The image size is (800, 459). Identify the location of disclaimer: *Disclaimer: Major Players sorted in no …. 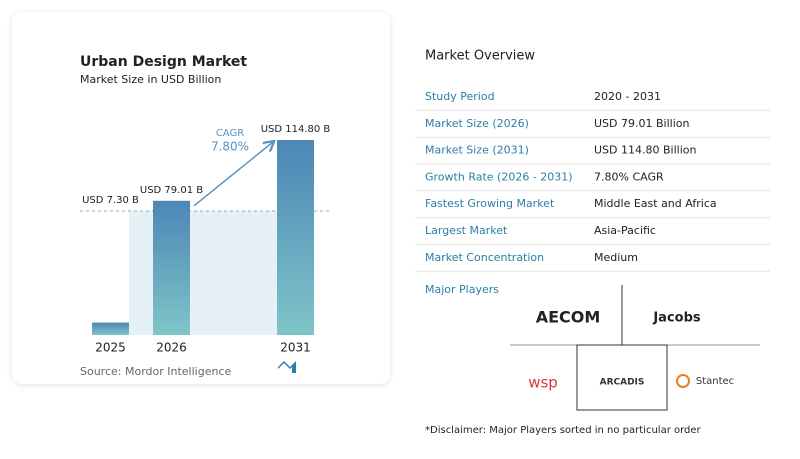
(563, 430).